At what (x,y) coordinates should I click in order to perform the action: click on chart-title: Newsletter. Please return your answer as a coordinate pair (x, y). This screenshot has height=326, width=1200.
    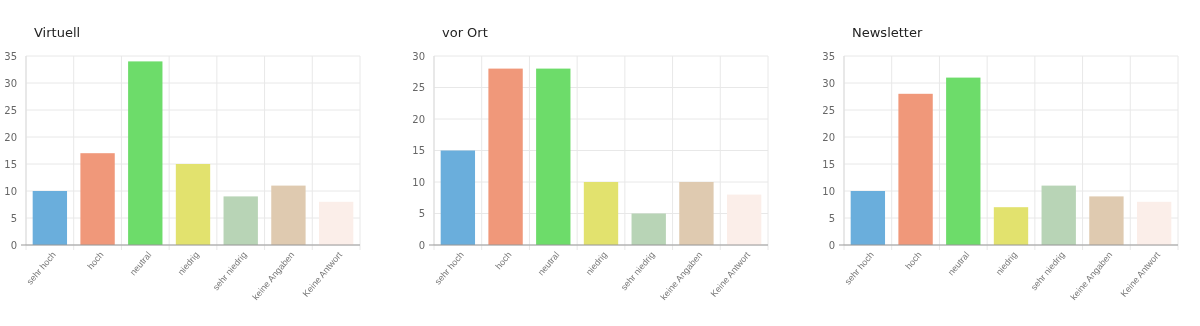
    Looking at the image, I should click on (887, 32).